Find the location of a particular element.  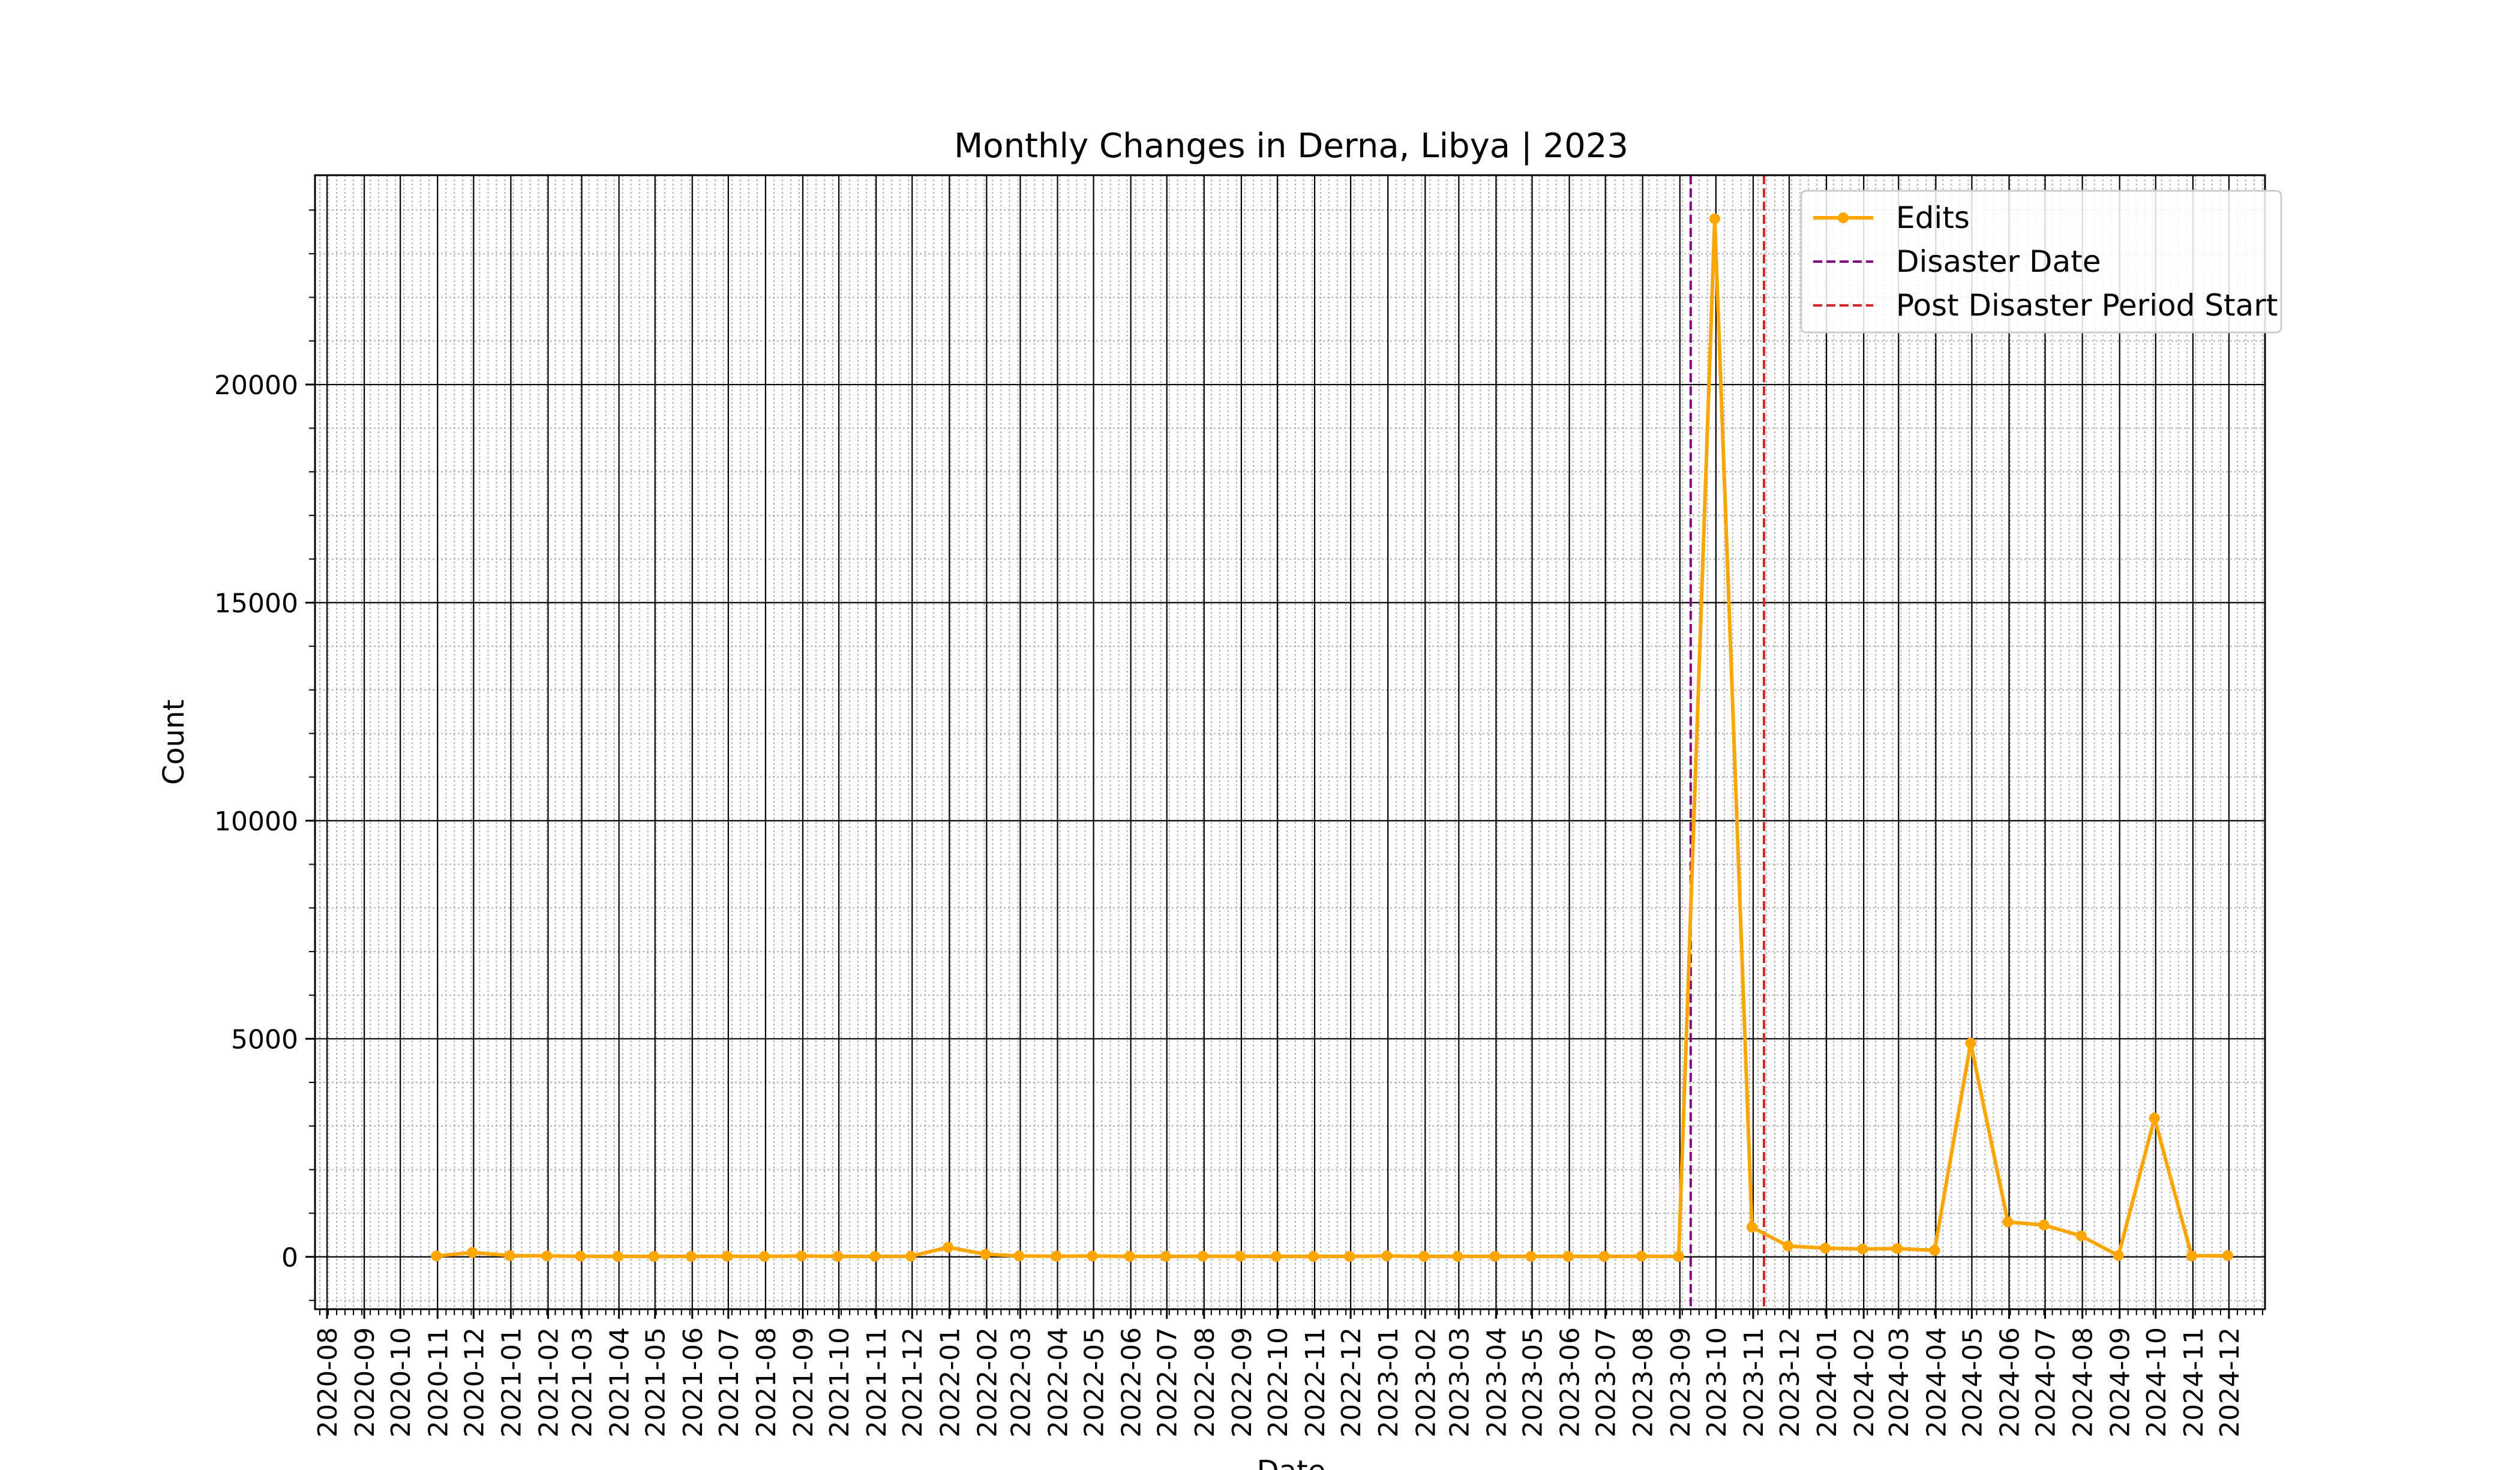

x-tick-label: 2023-08 is located at coordinates (1644, 1383).